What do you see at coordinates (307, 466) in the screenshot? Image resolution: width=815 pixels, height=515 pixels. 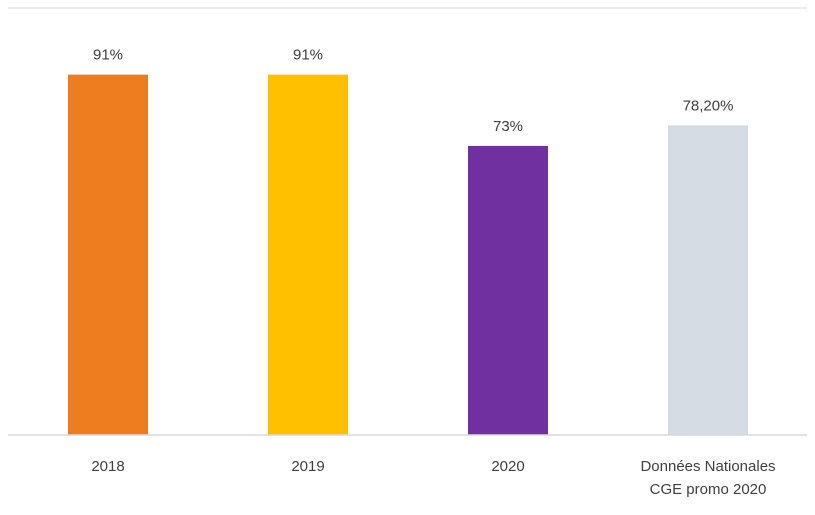 I see `x-tick-label-1: 2019` at bounding box center [307, 466].